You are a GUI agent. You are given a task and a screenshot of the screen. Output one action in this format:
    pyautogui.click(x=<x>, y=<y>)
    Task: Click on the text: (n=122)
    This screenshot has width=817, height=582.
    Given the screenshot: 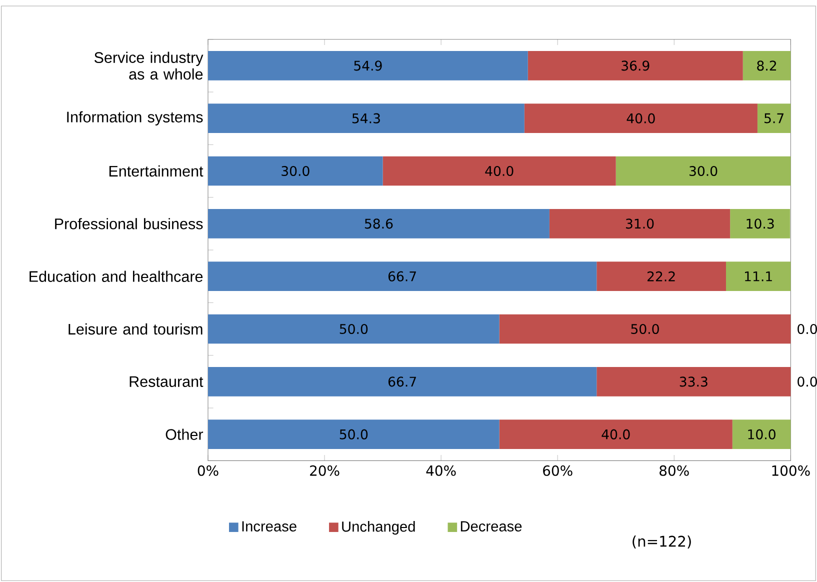 What is the action you would take?
    pyautogui.click(x=661, y=541)
    